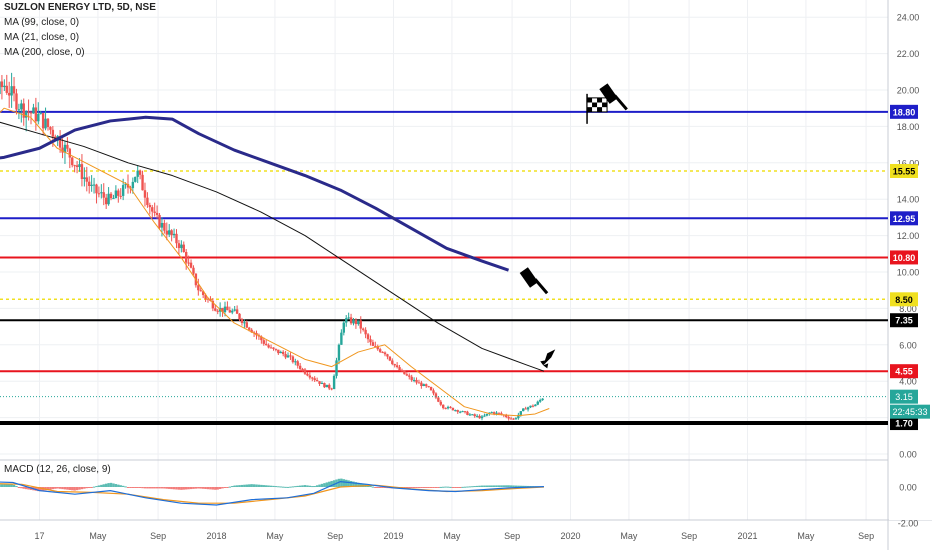 The height and width of the screenshot is (550, 932). I want to click on rocket-icon, so click(548, 359).